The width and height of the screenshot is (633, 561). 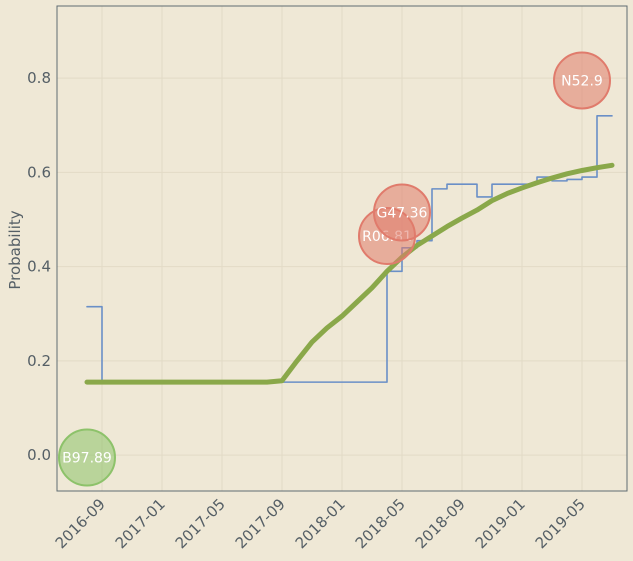 What do you see at coordinates (200, 523) in the screenshot?
I see `x-tick-label: 2017-05` at bounding box center [200, 523].